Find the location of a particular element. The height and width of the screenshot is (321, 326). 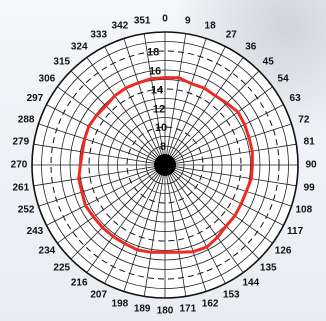

angle-label: 108 is located at coordinates (304, 210).